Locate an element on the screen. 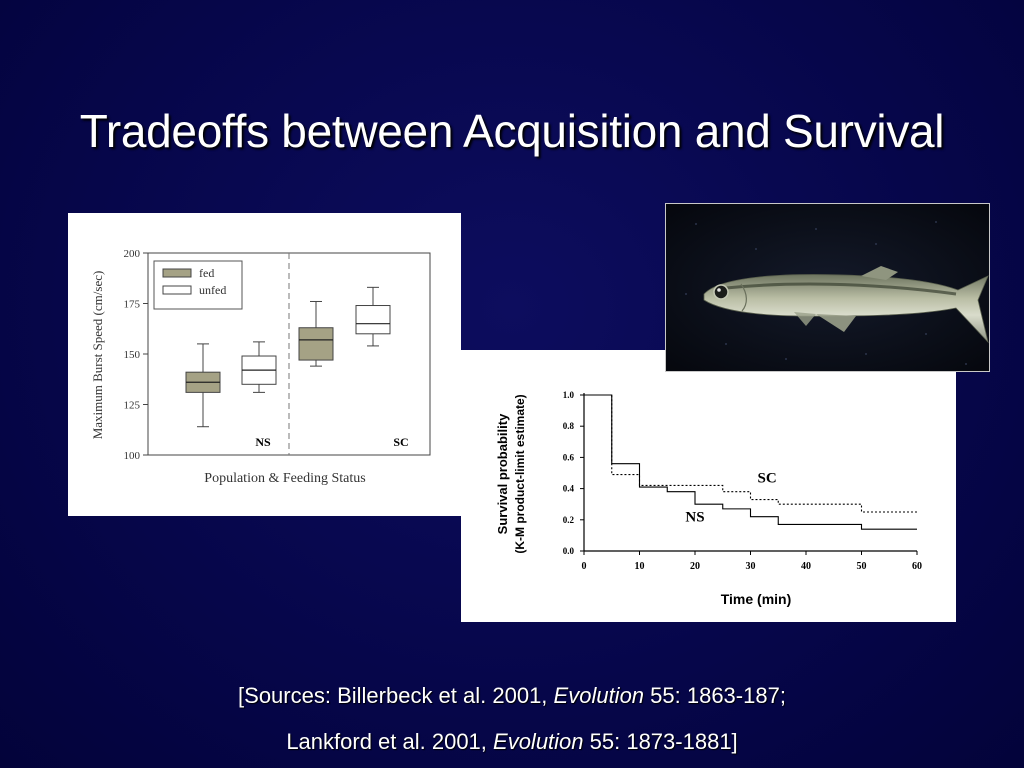  y-axis-label-line2: (K-M product-limit estimate) is located at coordinates (520, 473).